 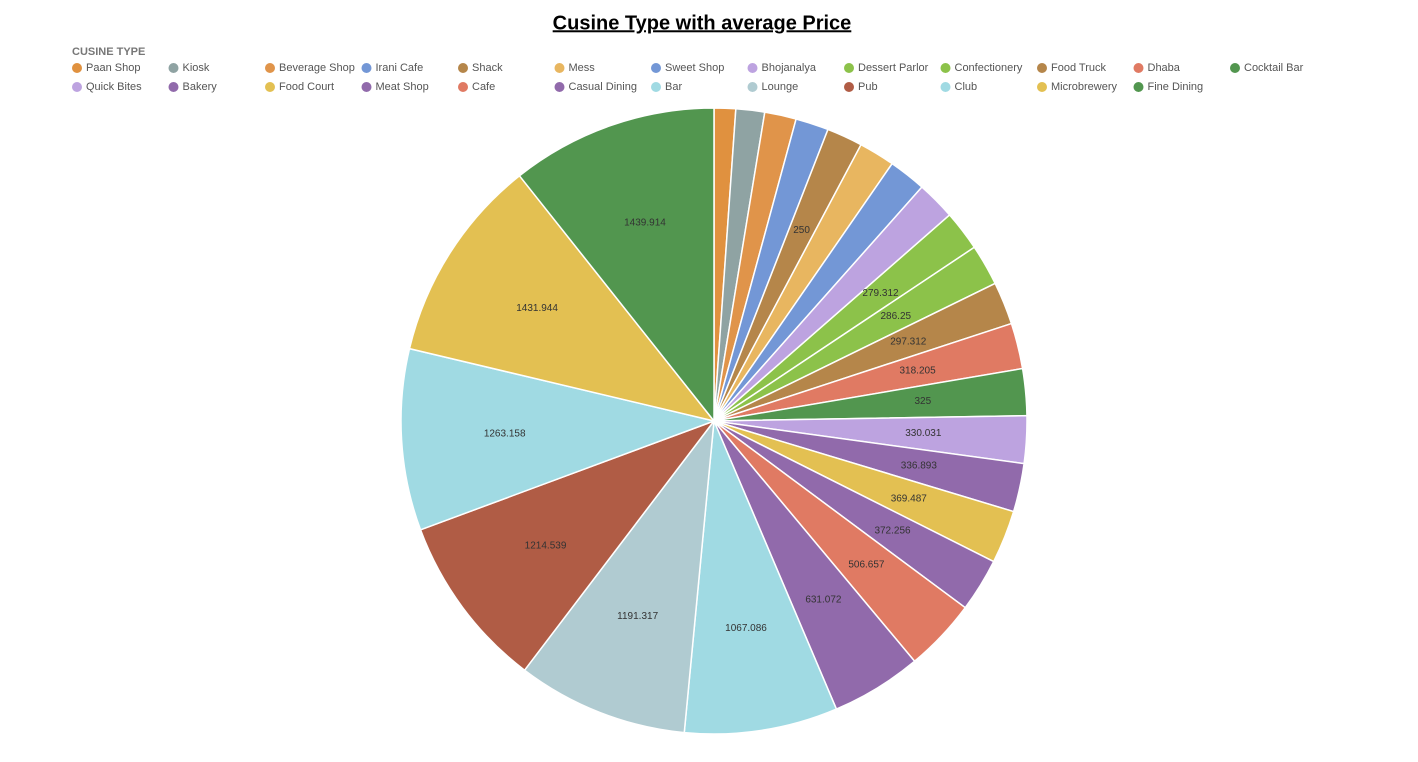 I want to click on legend-label: Pub, so click(x=868, y=87).